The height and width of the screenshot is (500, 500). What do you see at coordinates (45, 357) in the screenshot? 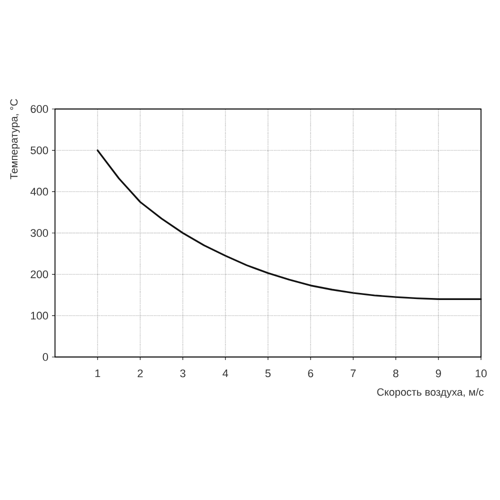
I see `y-tick-label: 0` at bounding box center [45, 357].